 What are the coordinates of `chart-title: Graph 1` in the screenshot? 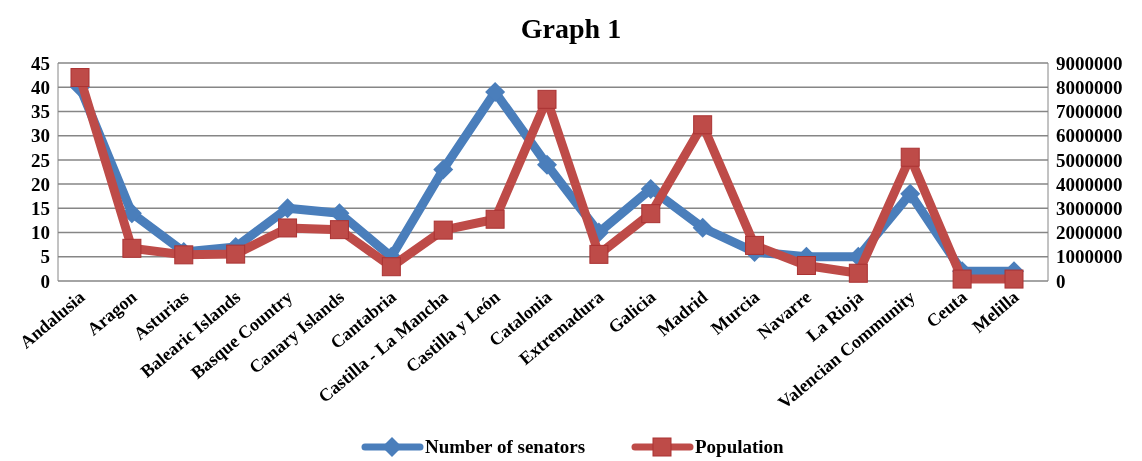 It's located at (571, 28).